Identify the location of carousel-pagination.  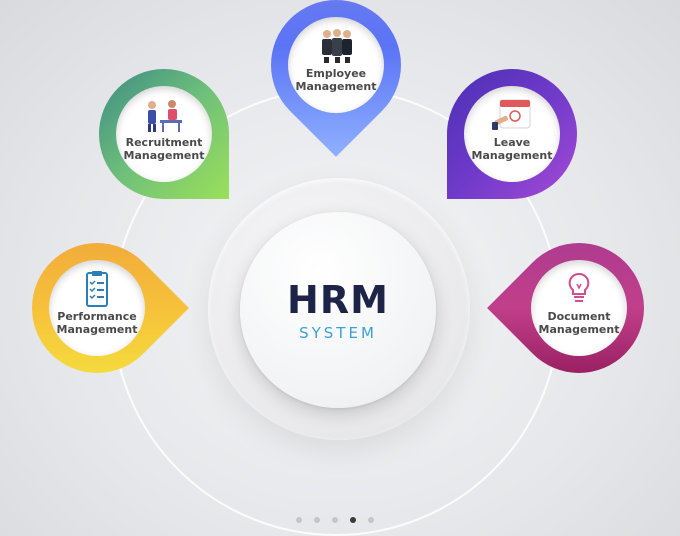
(341, 521).